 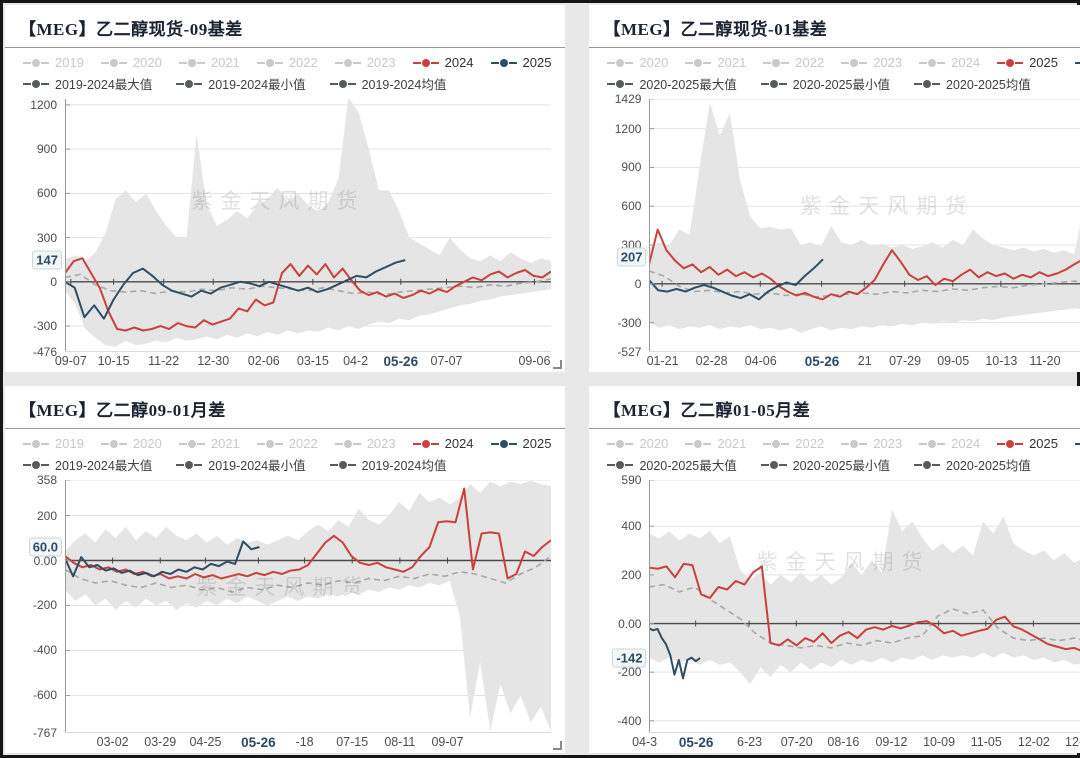 What do you see at coordinates (631, 480) in the screenshot?
I see `y-tick-label: 590` at bounding box center [631, 480].